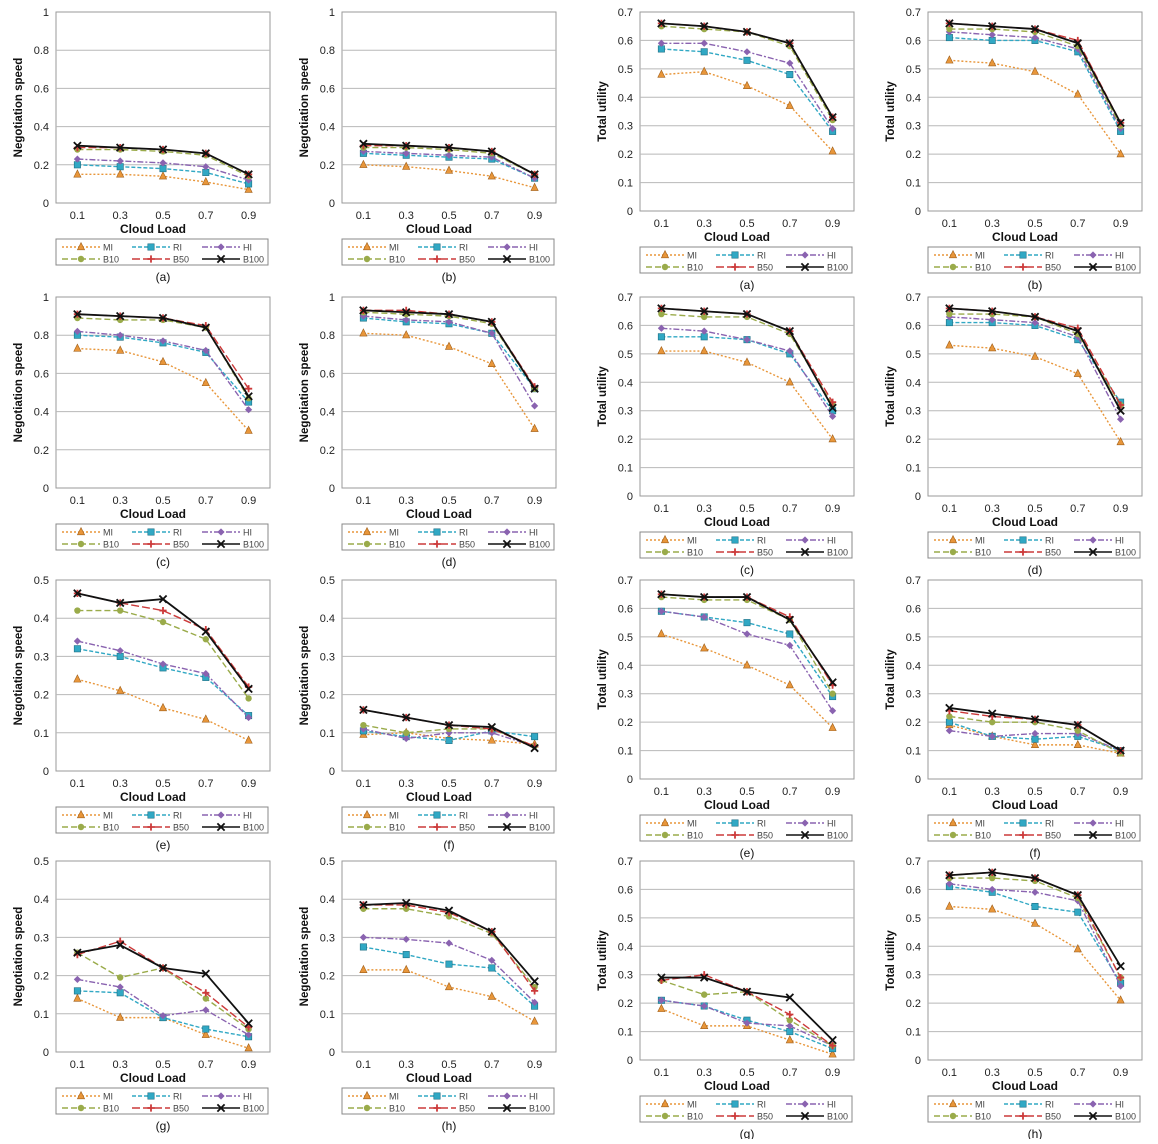  What do you see at coordinates (162, 820) in the screenshot?
I see `legend: MI RI HI B10 B50 B100` at bounding box center [162, 820].